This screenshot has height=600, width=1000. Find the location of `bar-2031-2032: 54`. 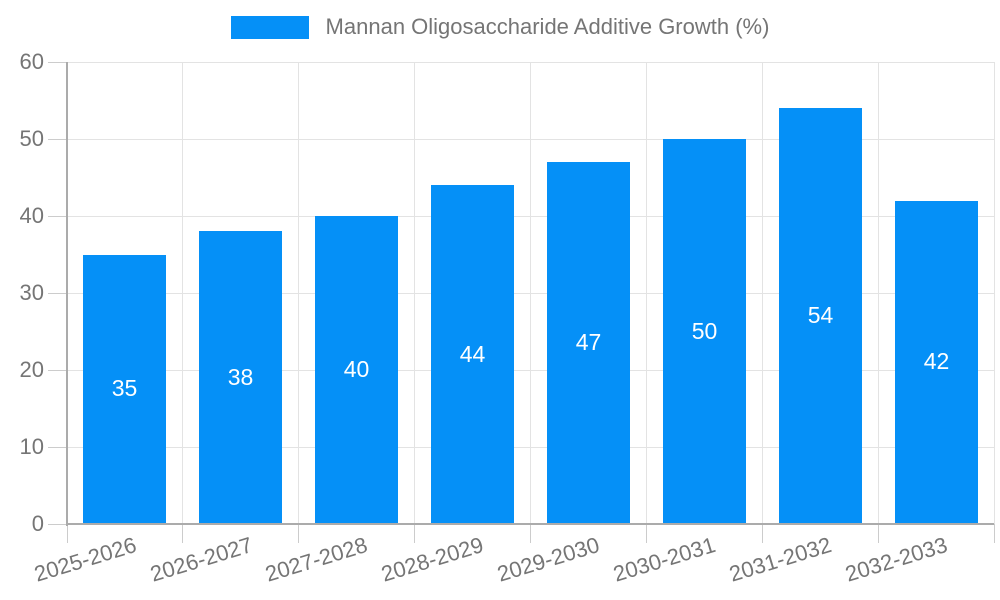

bar-2031-2032: 54 is located at coordinates (820, 315).